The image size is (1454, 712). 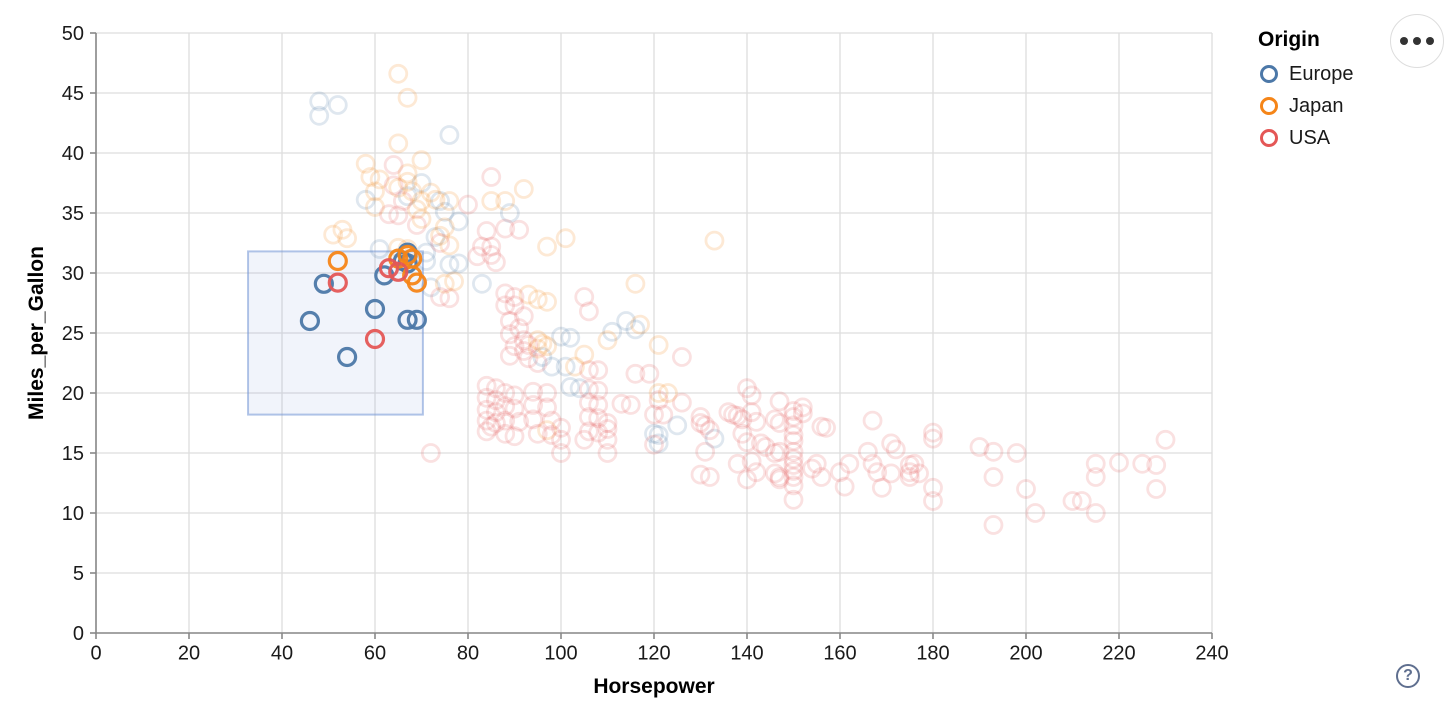 I want to click on y-tick-label: 10, so click(x=73, y=514).